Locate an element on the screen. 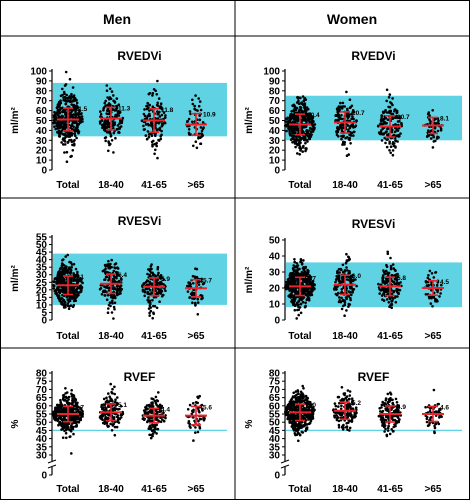  x-tick-label: 41-65 is located at coordinates (154, 336).